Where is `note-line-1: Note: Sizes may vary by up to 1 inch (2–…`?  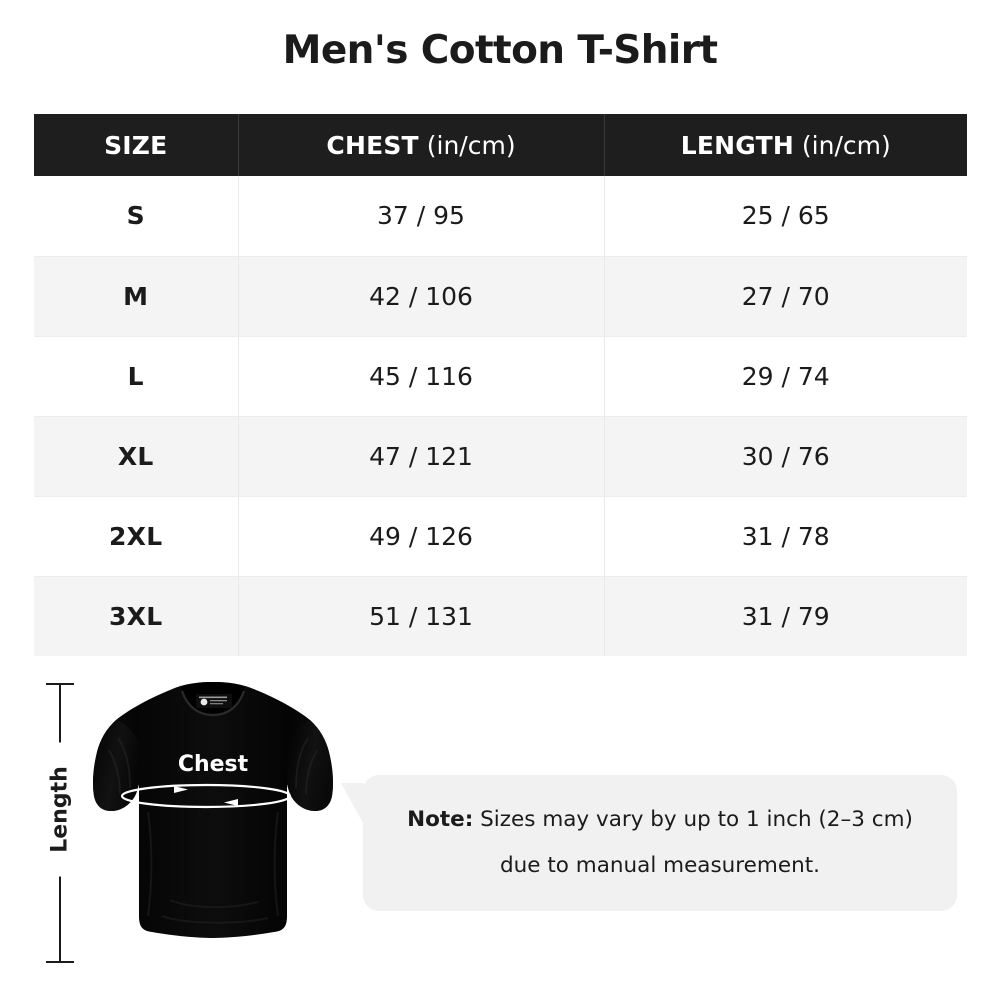 note-line-1: Note: Sizes may vary by up to 1 inch (2–… is located at coordinates (660, 820).